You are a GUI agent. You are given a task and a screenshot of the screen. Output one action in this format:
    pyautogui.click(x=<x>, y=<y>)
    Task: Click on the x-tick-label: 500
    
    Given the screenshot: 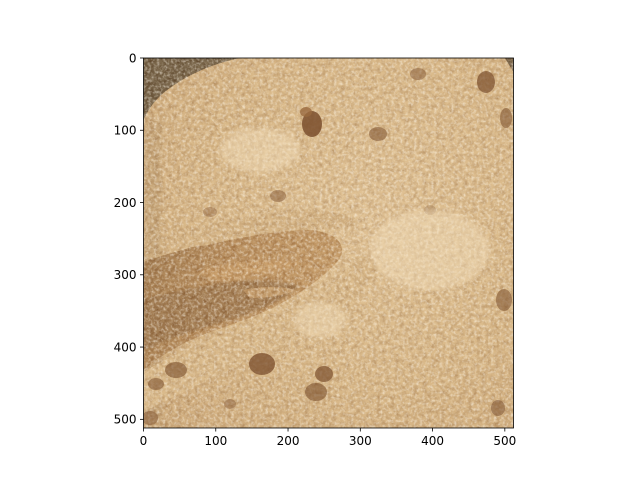 What is the action you would take?
    pyautogui.click(x=504, y=441)
    